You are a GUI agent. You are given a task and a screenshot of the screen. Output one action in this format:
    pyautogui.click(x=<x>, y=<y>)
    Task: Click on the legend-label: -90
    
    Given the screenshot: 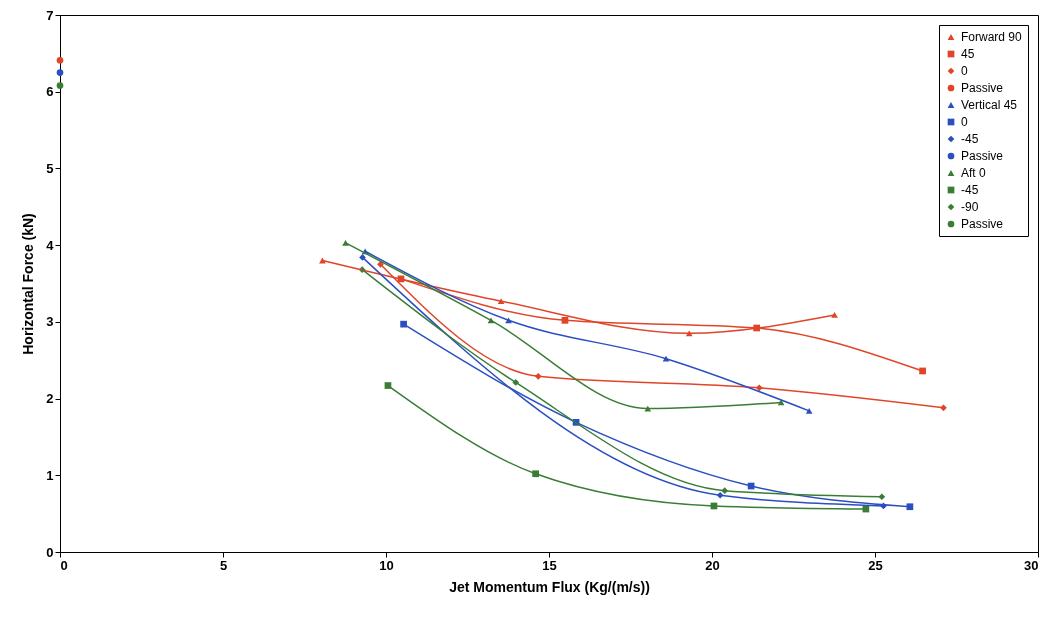 What is the action you would take?
    pyautogui.click(x=970, y=207)
    